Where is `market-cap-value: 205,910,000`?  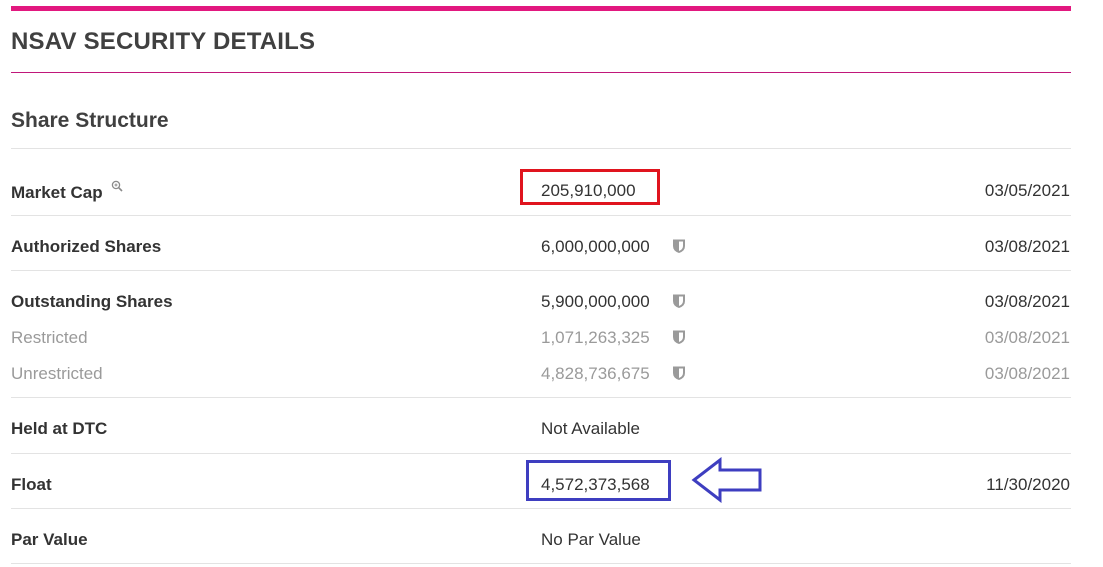
market-cap-value: 205,910,000 is located at coordinates (588, 190).